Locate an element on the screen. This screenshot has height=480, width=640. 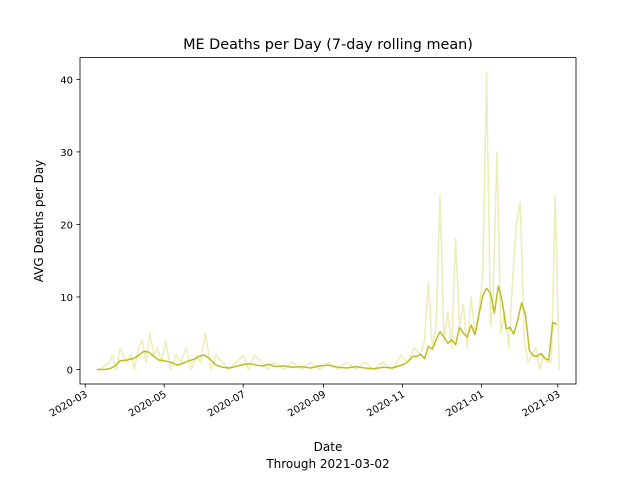
rolling-mean-line is located at coordinates (326, 328).